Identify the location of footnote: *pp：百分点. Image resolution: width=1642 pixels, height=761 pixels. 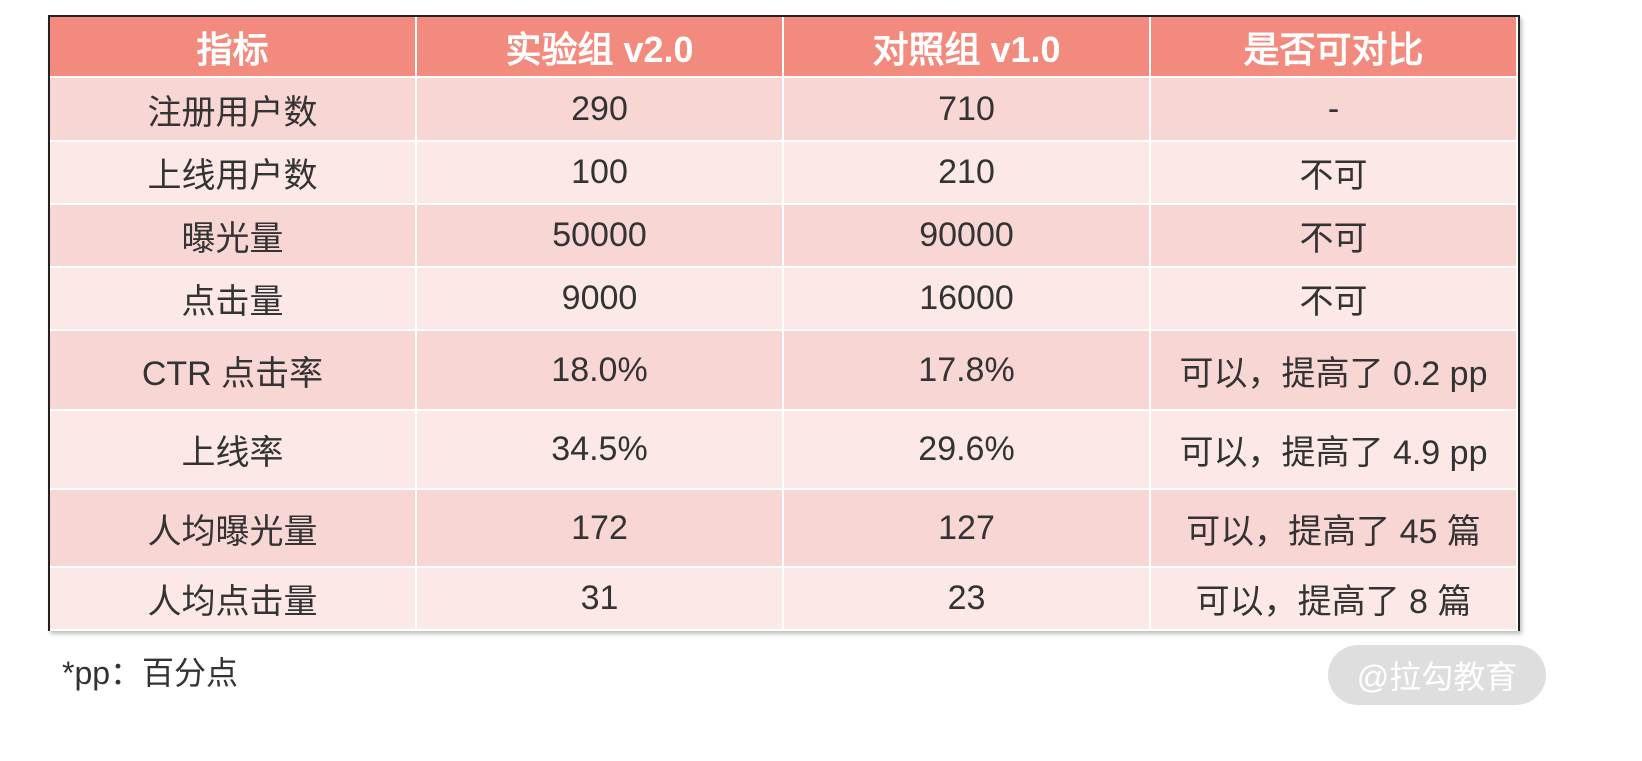
(150, 673).